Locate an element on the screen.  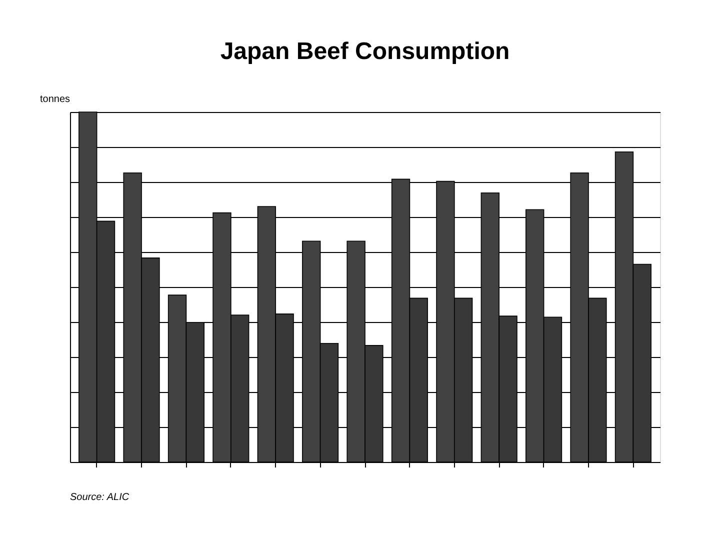
source-note: Source: ALIC is located at coordinates (100, 497).